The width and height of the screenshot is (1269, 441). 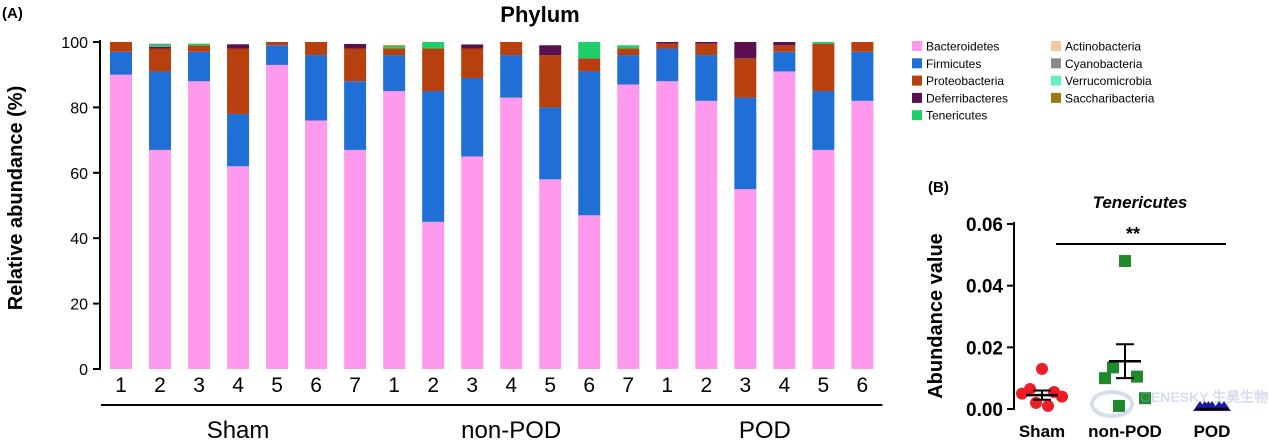 What do you see at coordinates (1103, 47) in the screenshot?
I see `legend-label: Actinobacteria` at bounding box center [1103, 47].